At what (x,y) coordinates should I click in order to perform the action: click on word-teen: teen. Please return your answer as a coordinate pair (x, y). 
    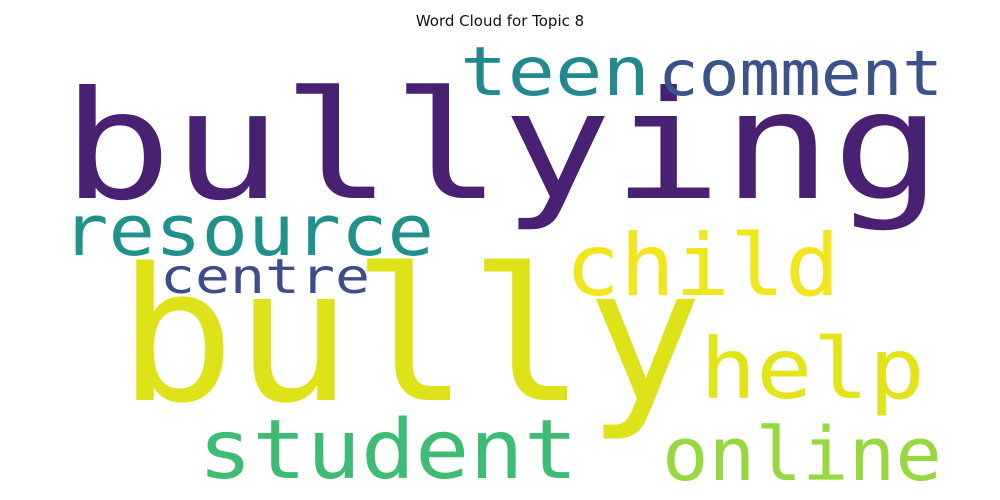
    Looking at the image, I should click on (555, 72).